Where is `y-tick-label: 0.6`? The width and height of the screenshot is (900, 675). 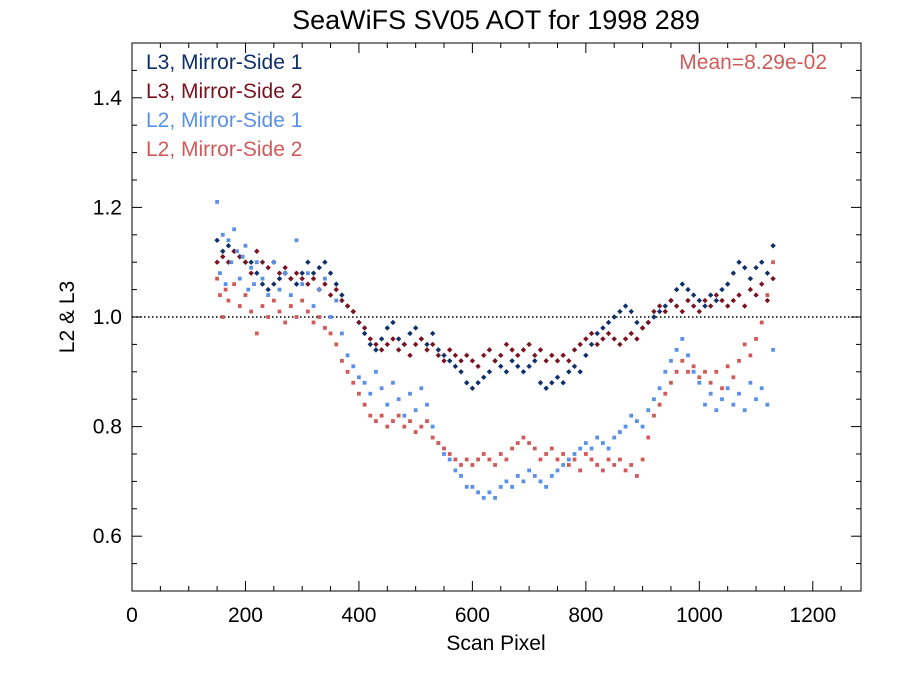 y-tick-label: 0.6 is located at coordinates (107, 536).